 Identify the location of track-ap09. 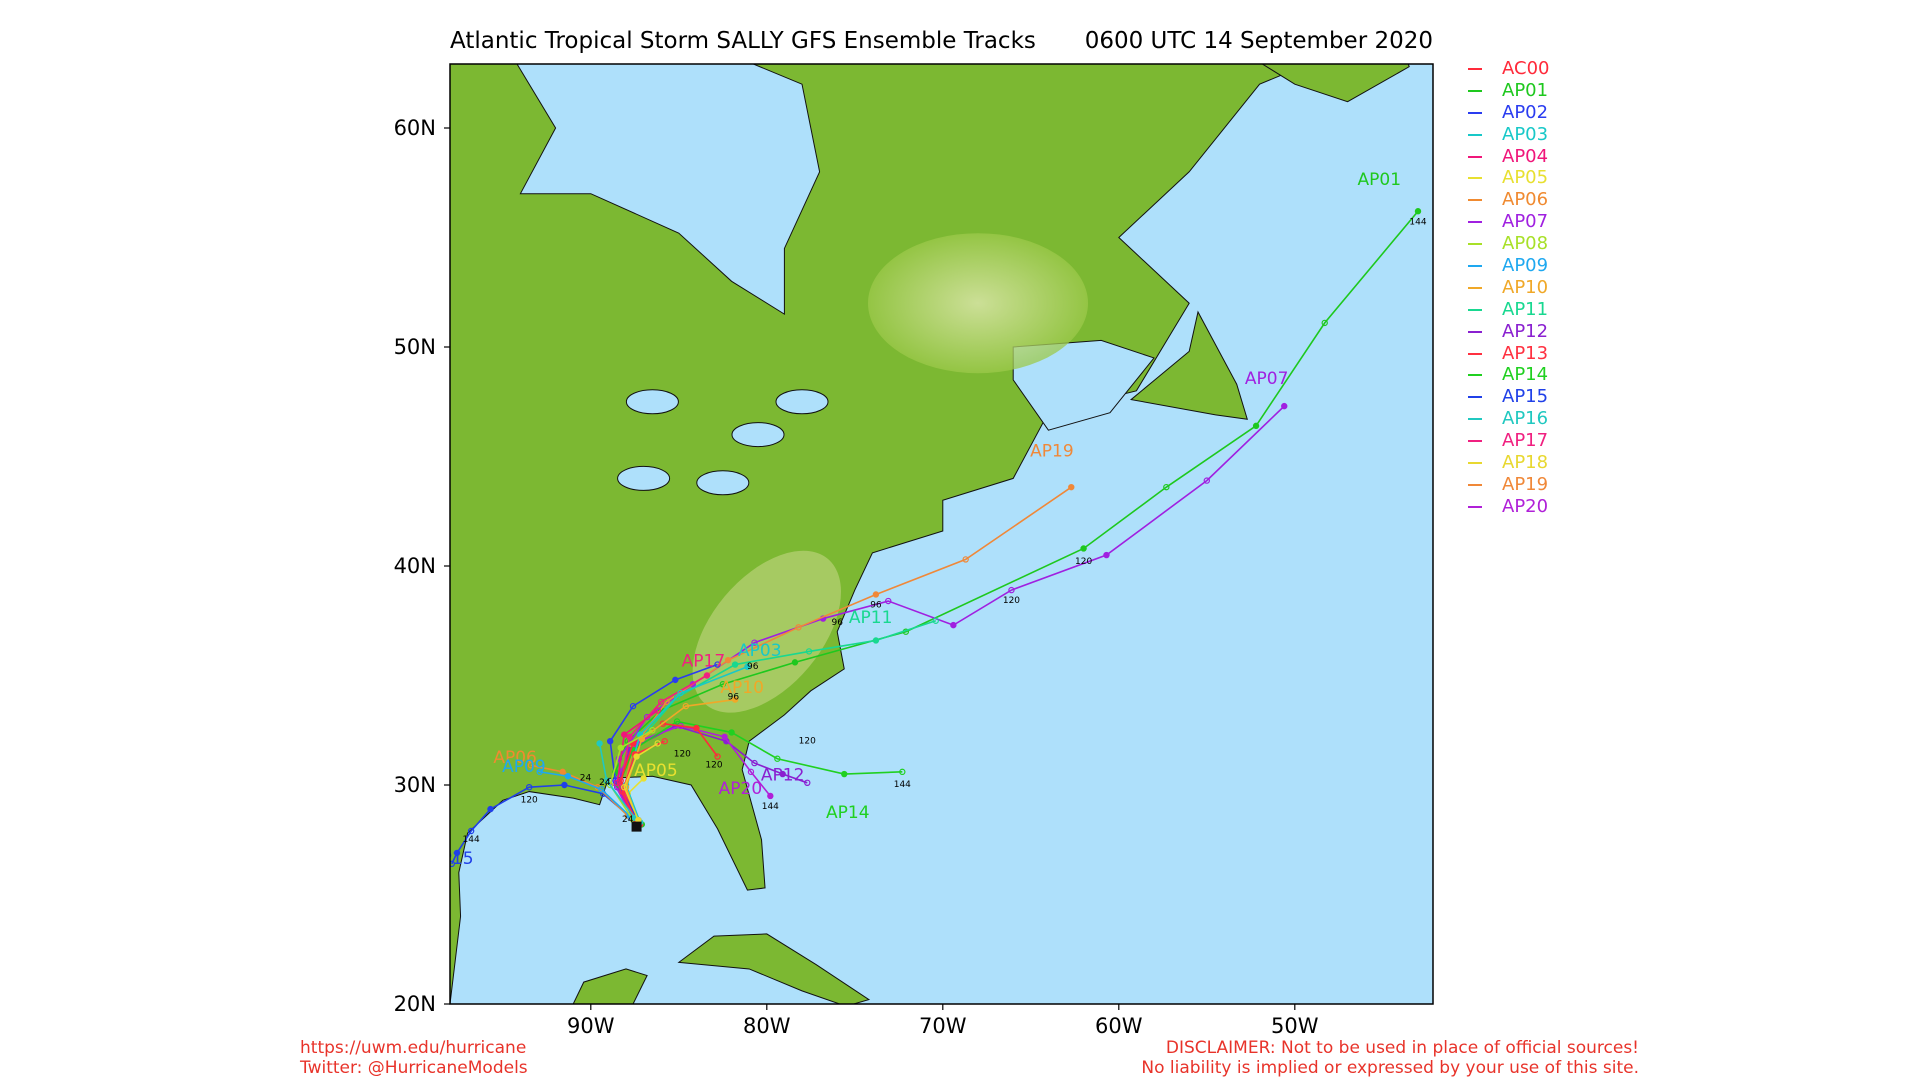
(584, 793).